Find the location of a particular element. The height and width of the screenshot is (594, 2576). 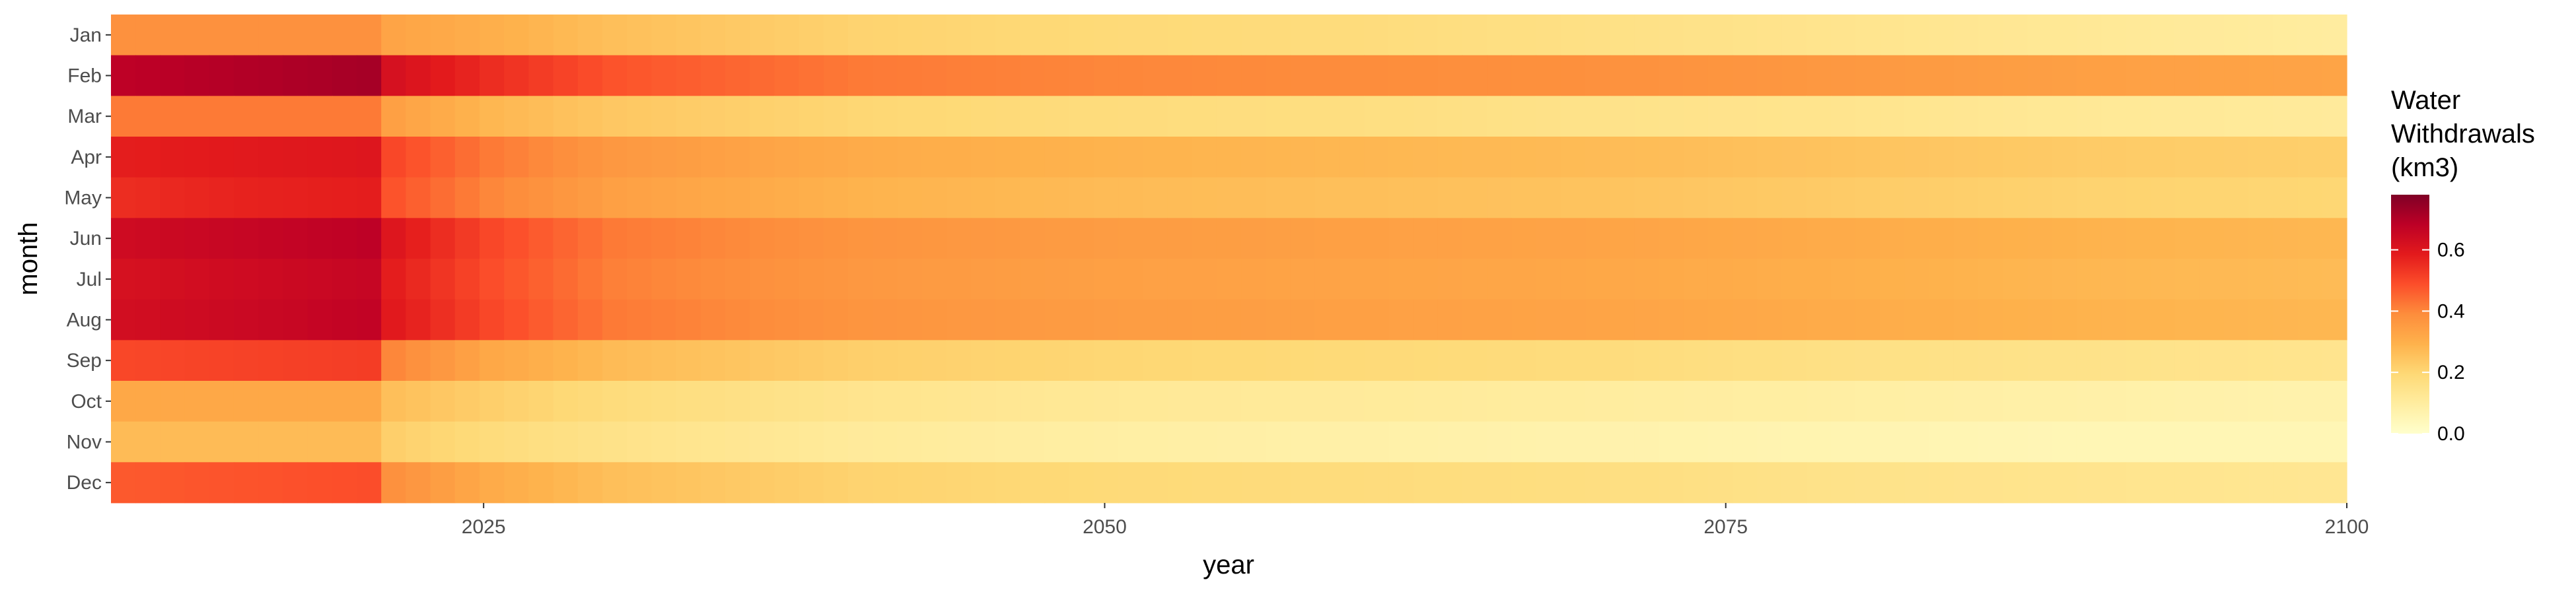

y-tick-label: Nov is located at coordinates (85, 443).